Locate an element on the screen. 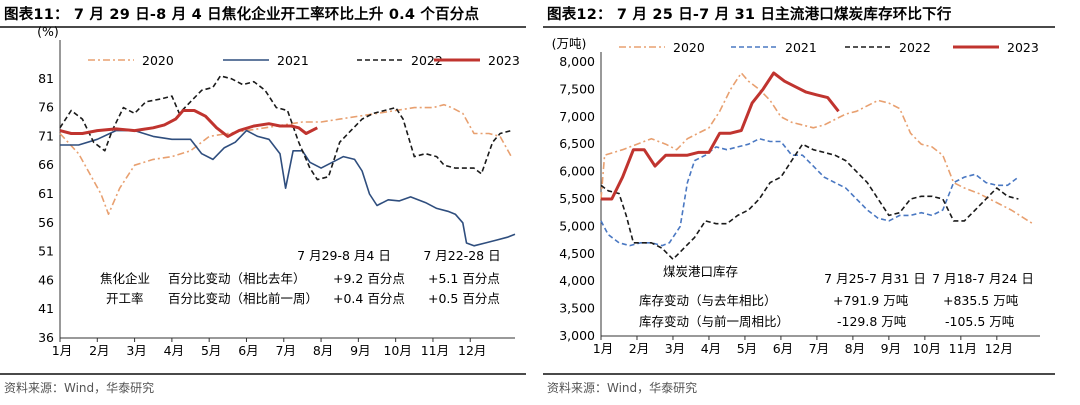 Image resolution: width=1080 pixels, height=405 pixels. annotation-row1-value2: +5.1 百分点 is located at coordinates (464, 278).